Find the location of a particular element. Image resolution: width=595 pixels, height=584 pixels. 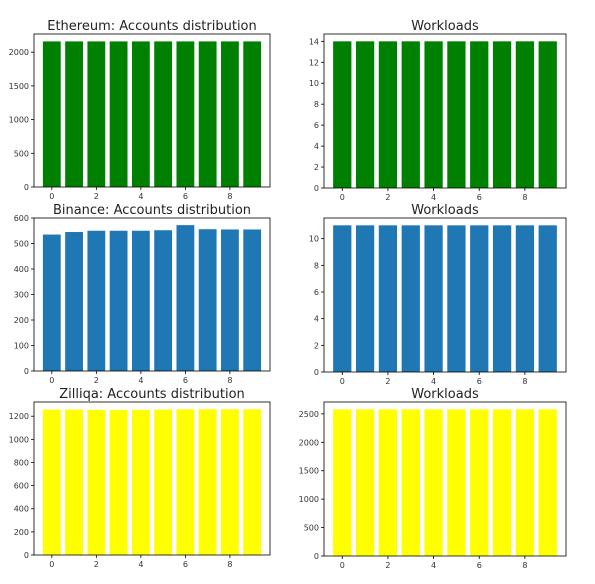

y-tick-label: 6 is located at coordinates (316, 125).